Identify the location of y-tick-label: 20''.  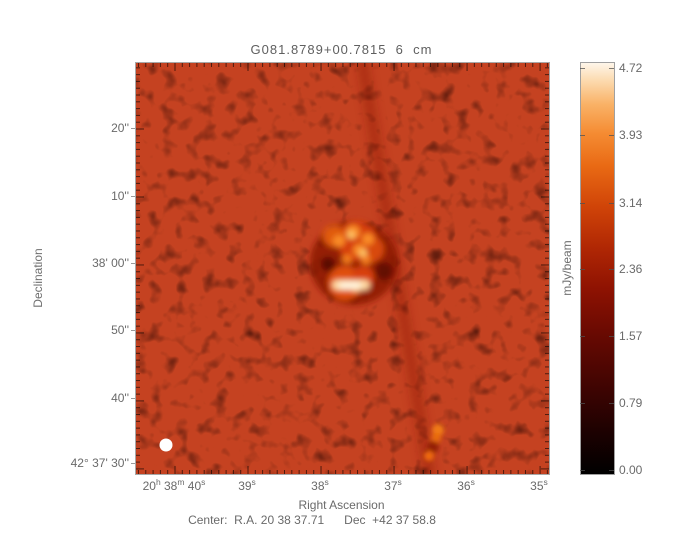
(120, 128).